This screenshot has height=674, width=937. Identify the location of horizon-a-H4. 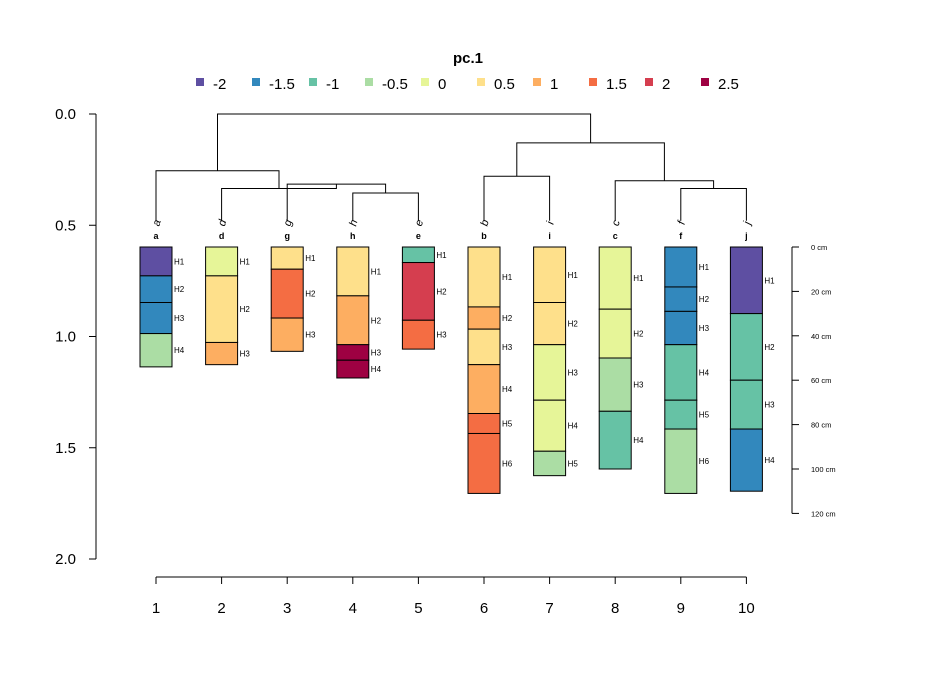
(156, 350).